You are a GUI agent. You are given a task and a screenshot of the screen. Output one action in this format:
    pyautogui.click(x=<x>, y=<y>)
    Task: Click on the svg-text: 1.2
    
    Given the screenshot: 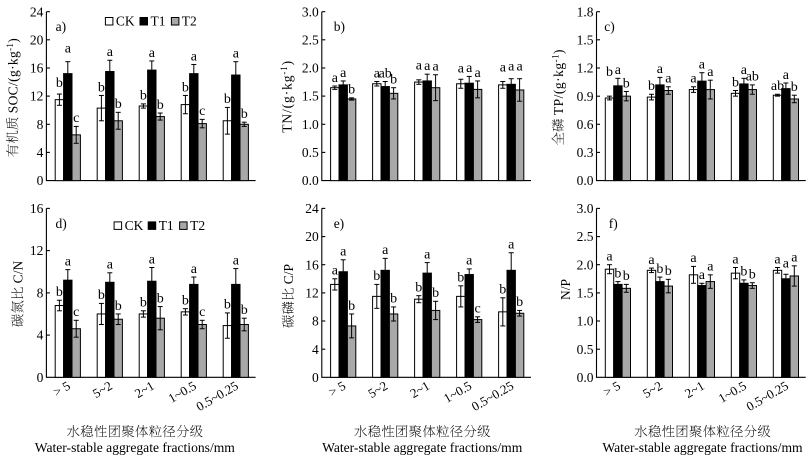 What is the action you would take?
    pyautogui.click(x=585, y=68)
    